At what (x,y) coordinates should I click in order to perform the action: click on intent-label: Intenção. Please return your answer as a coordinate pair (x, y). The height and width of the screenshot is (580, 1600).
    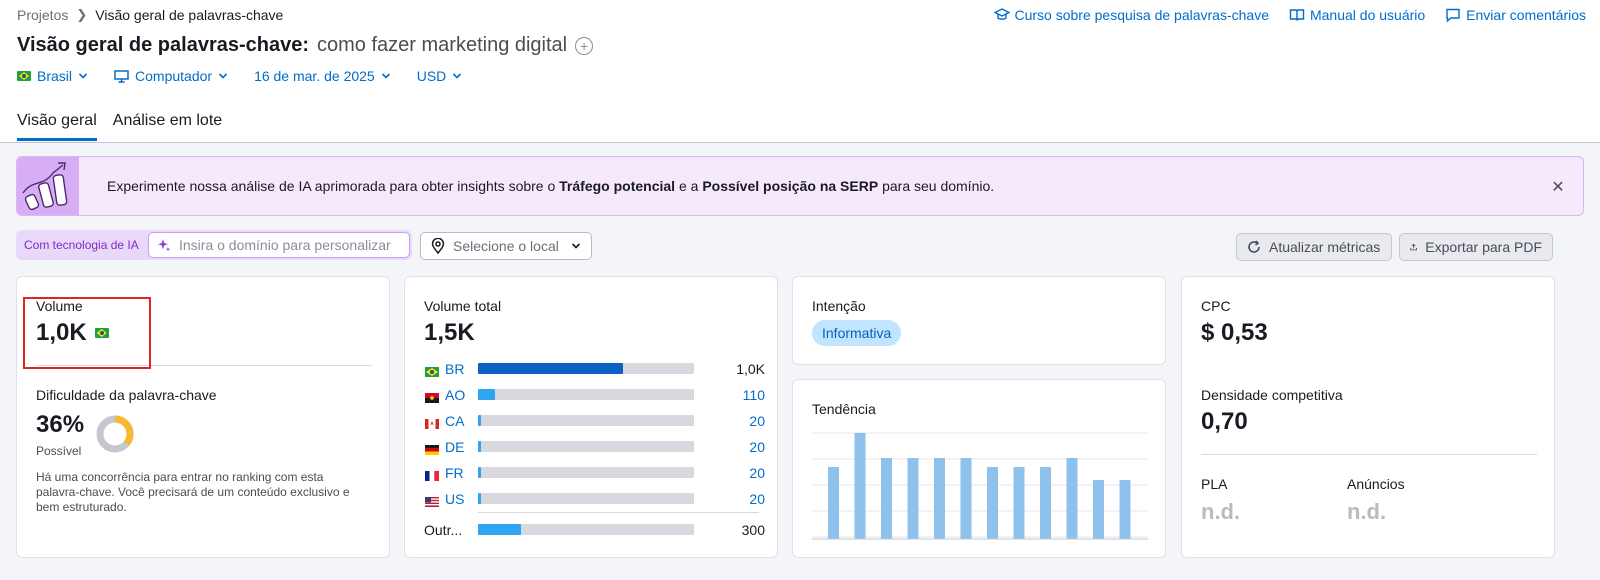
    Looking at the image, I should click on (839, 306).